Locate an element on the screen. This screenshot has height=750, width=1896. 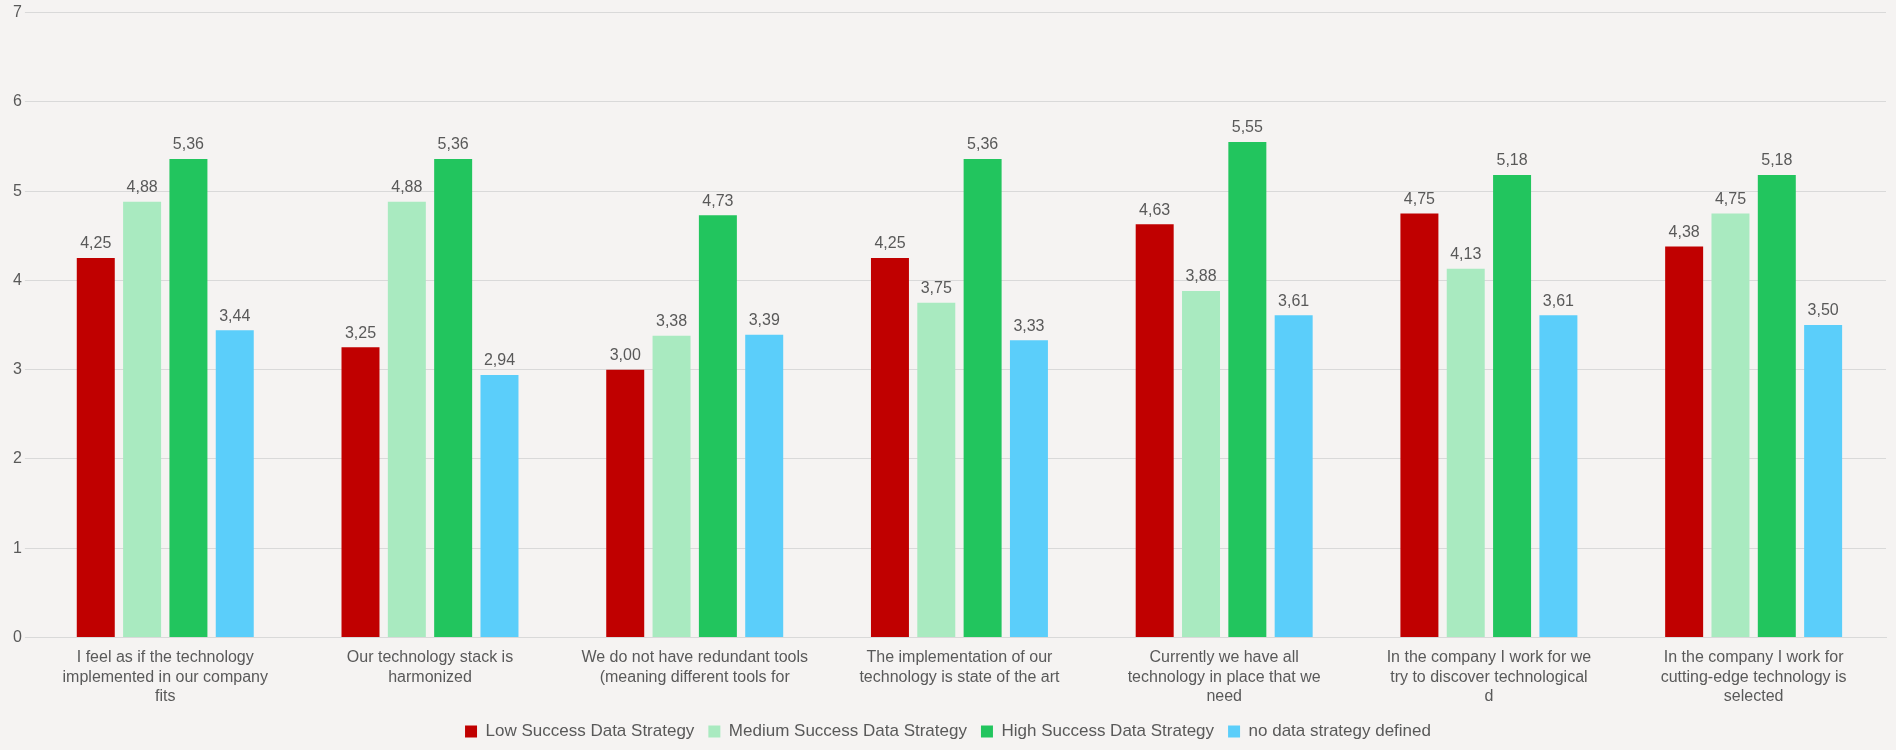
x-tick-label: In the company I work for cutting-edge technology is selected is located at coordinates (1753, 676).